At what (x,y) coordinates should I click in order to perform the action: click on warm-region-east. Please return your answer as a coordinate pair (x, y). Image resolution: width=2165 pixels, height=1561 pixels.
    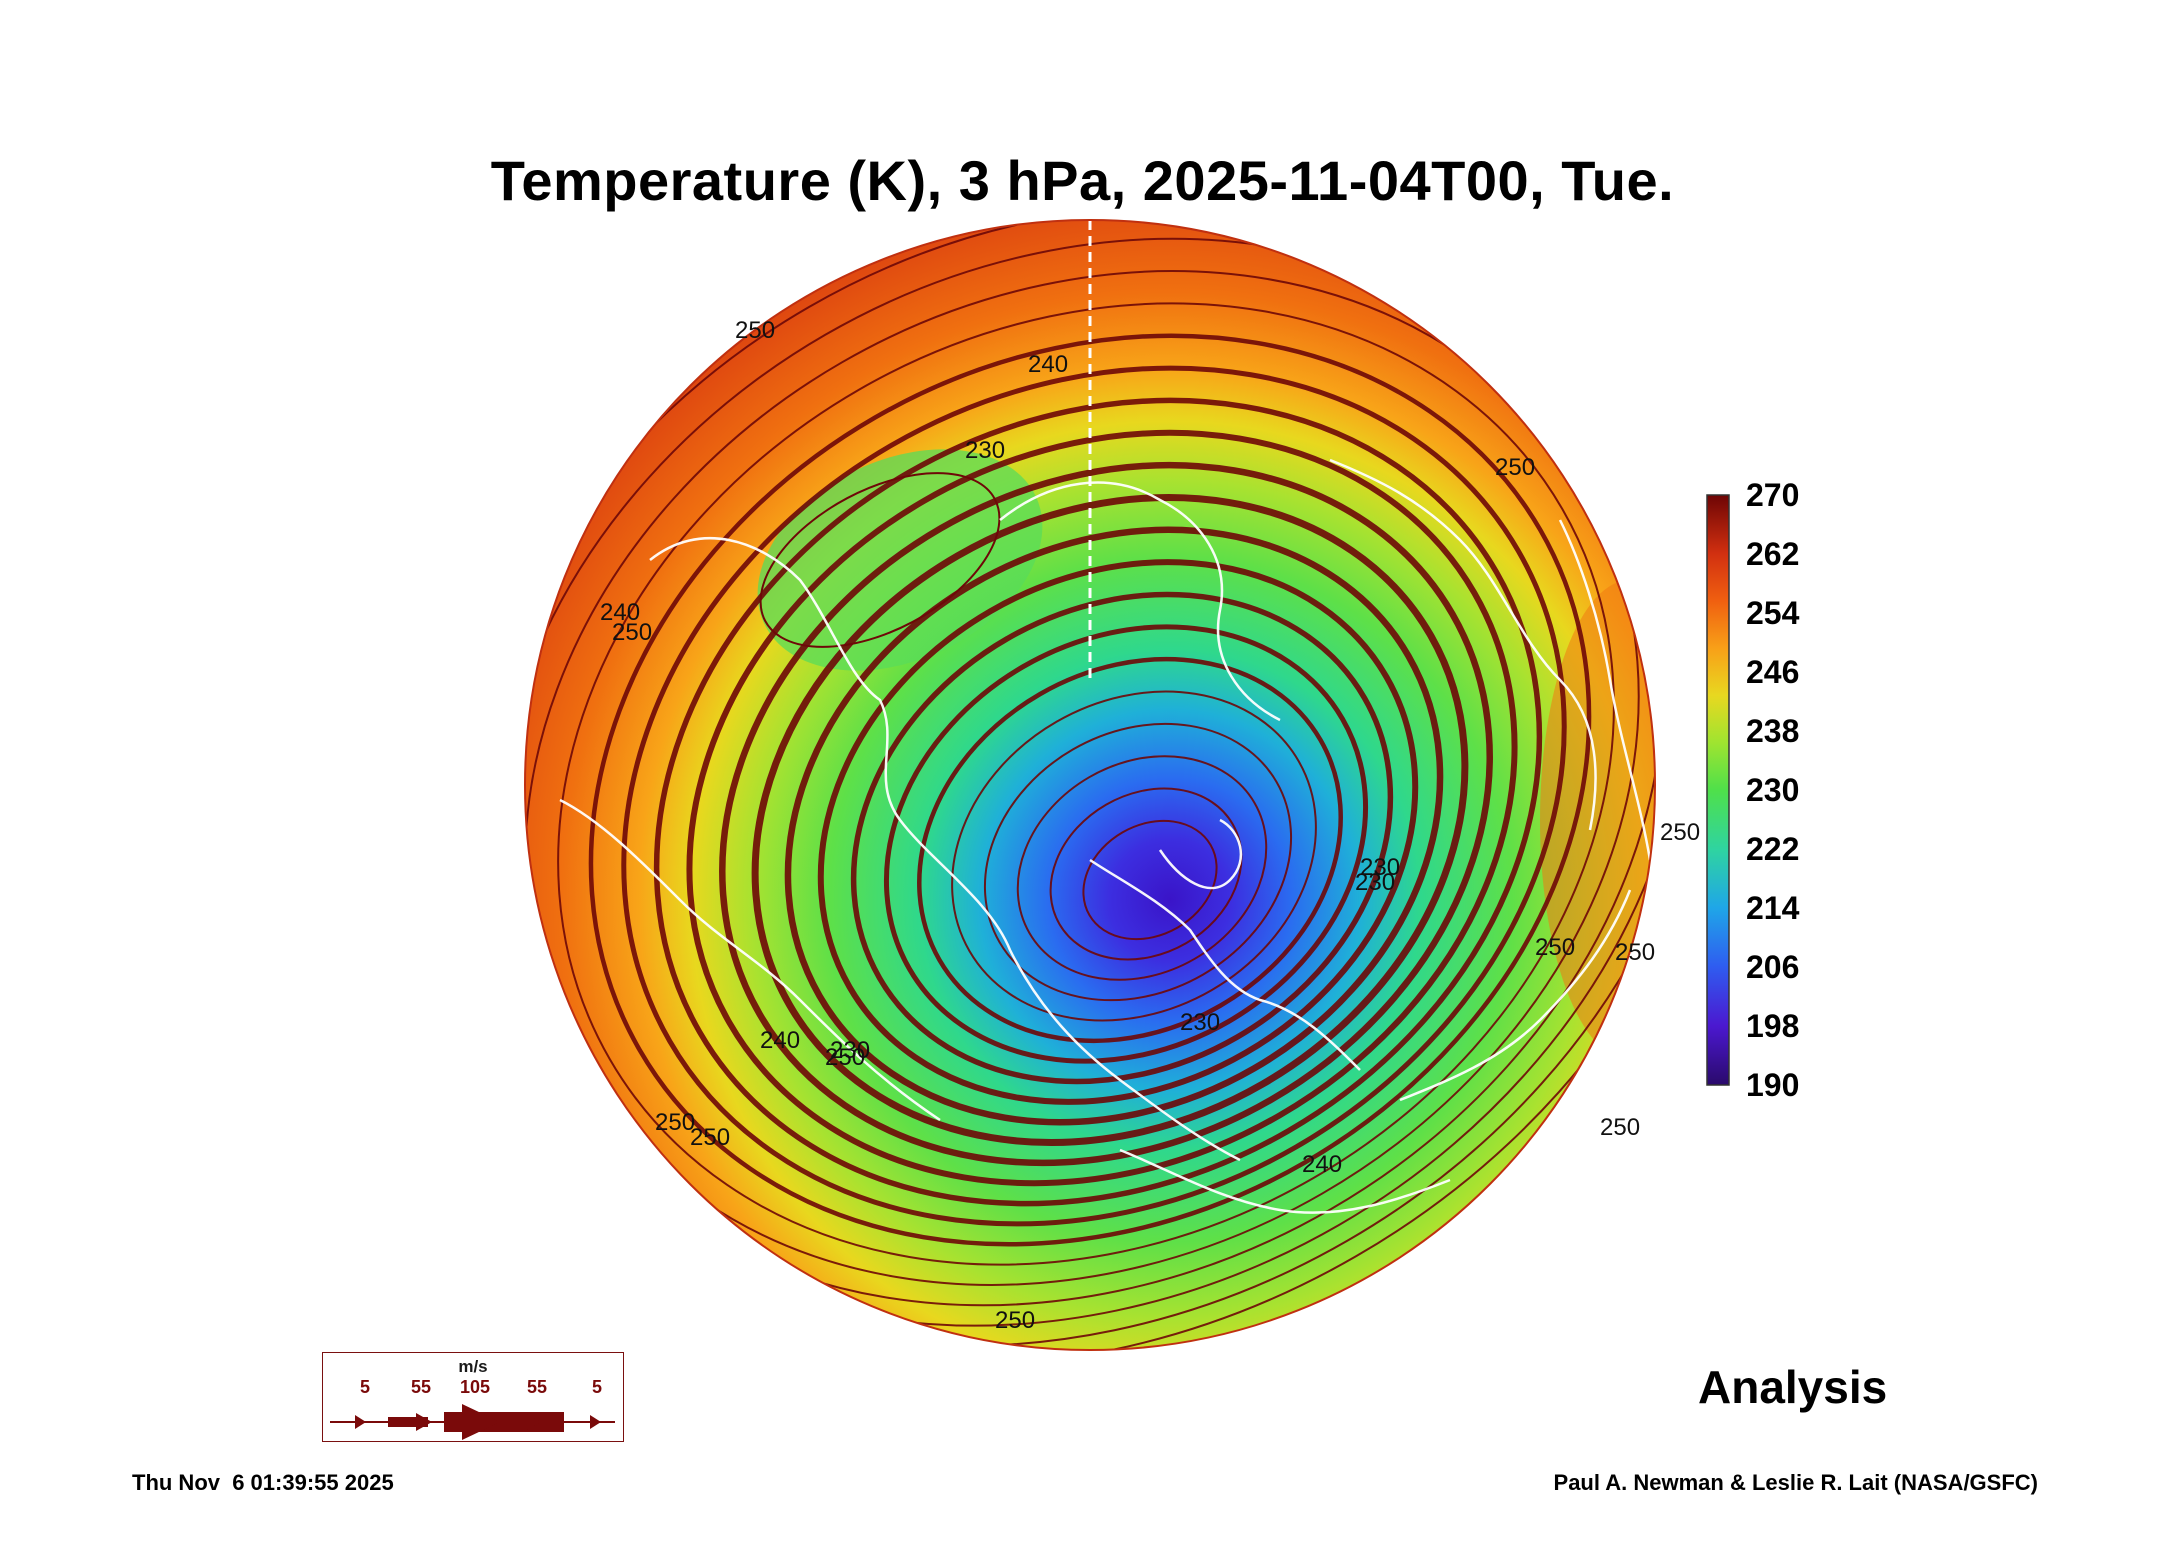
    Looking at the image, I should click on (1597, 820).